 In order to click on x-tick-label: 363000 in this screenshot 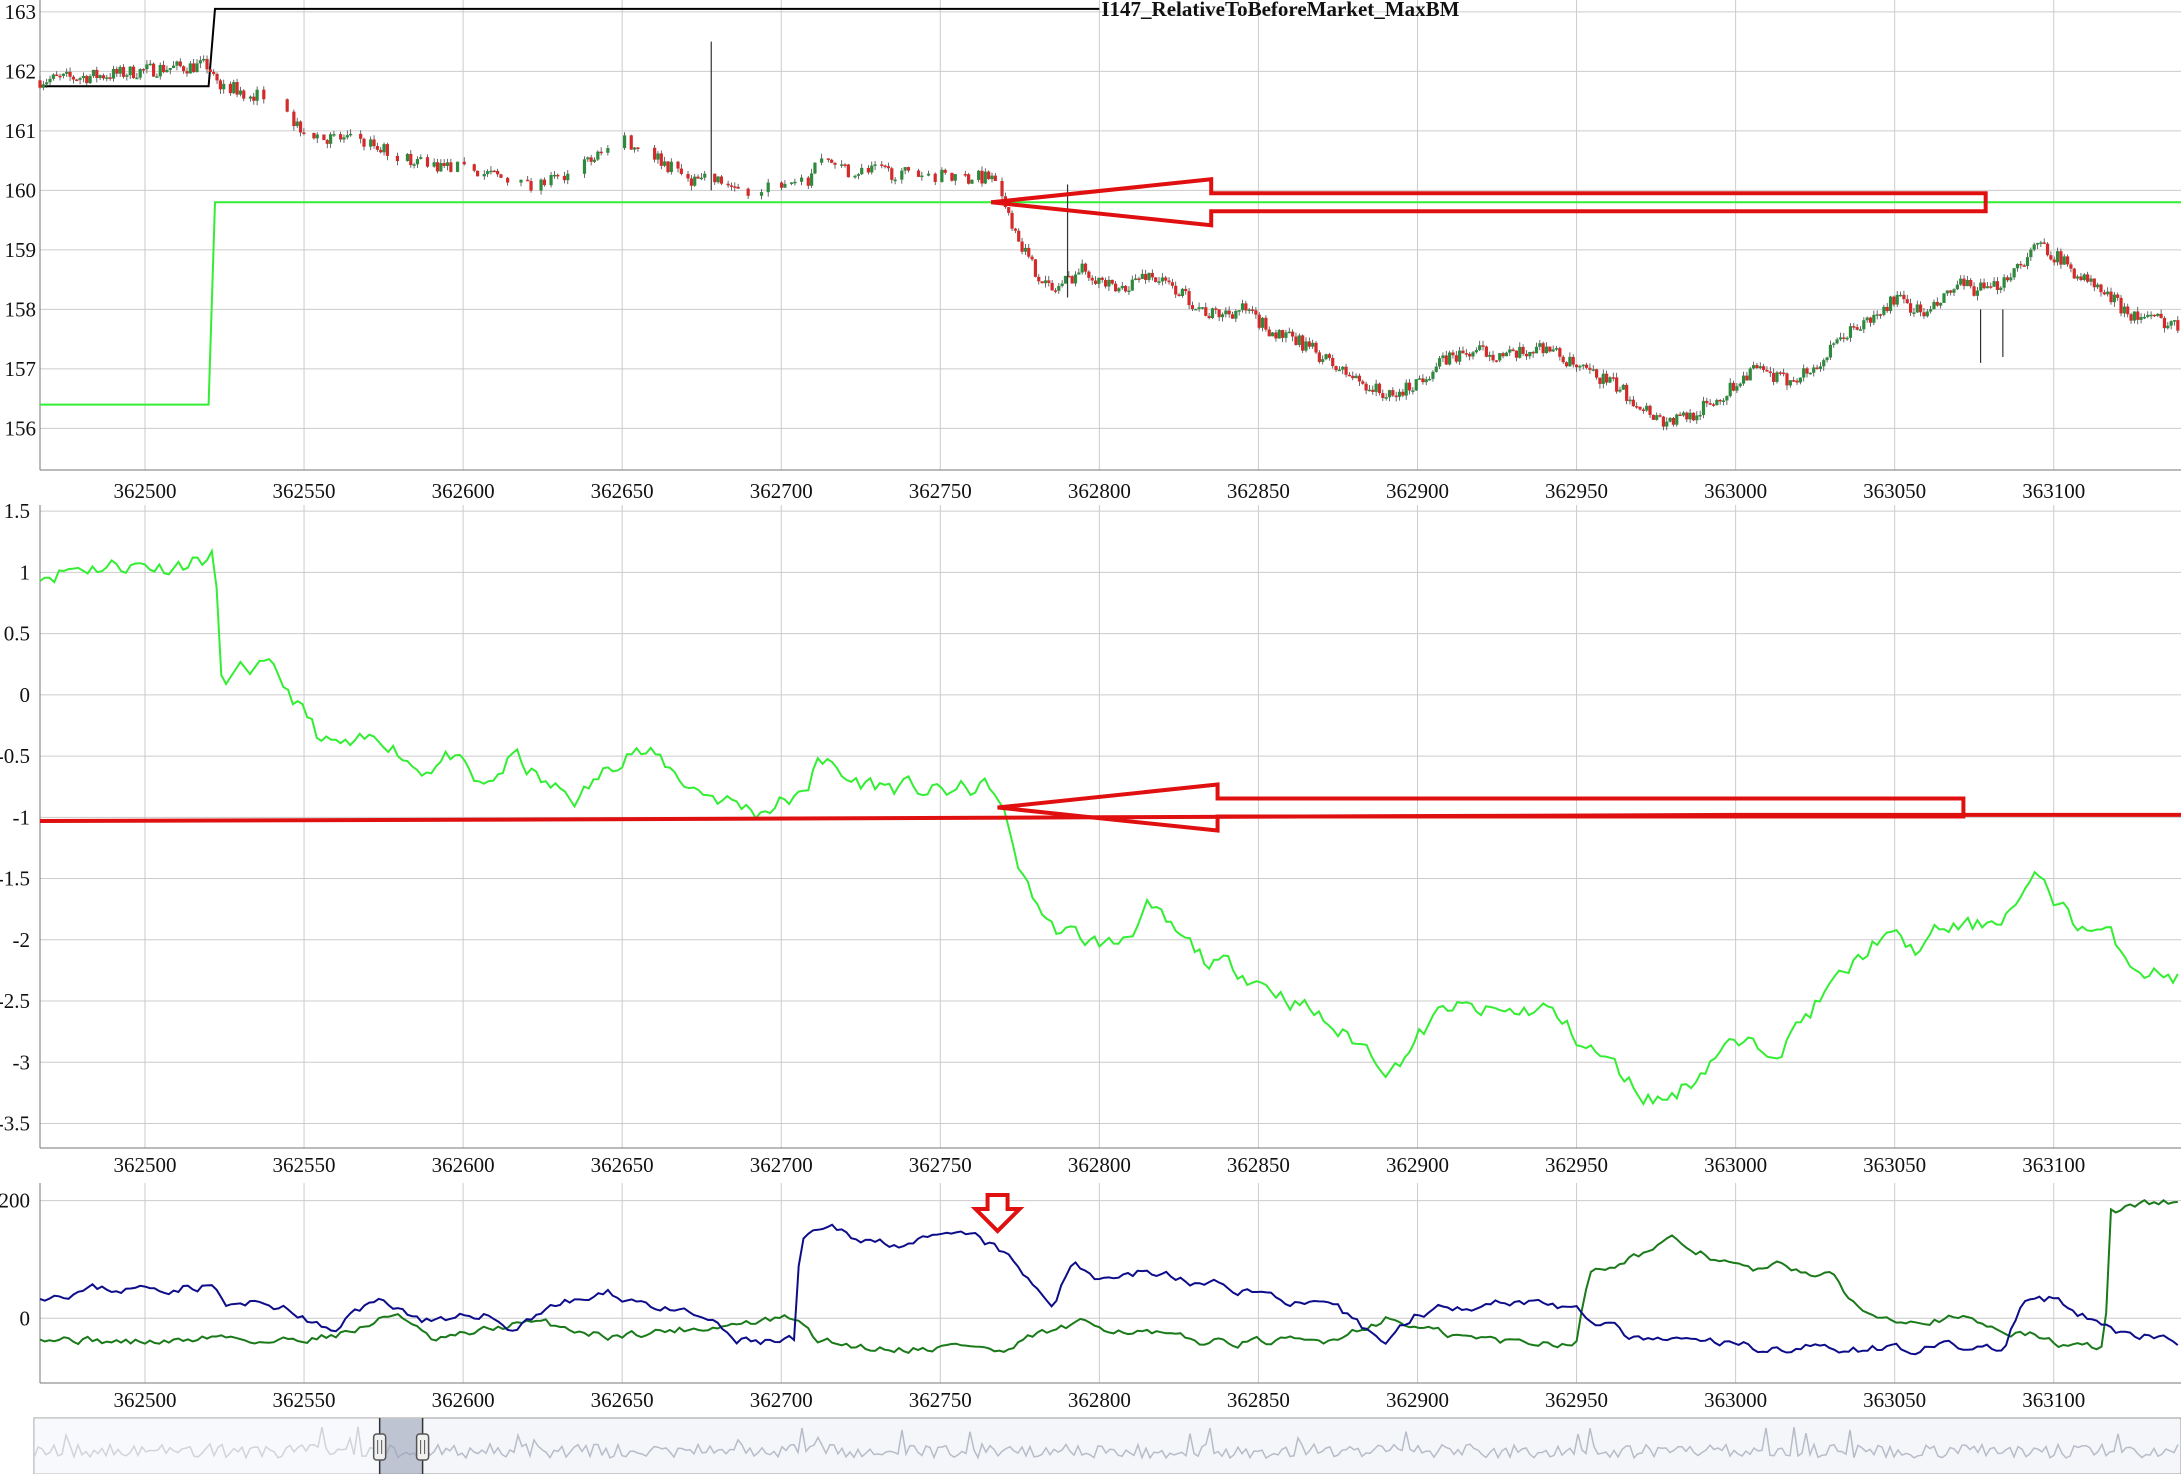, I will do `click(1735, 1400)`.